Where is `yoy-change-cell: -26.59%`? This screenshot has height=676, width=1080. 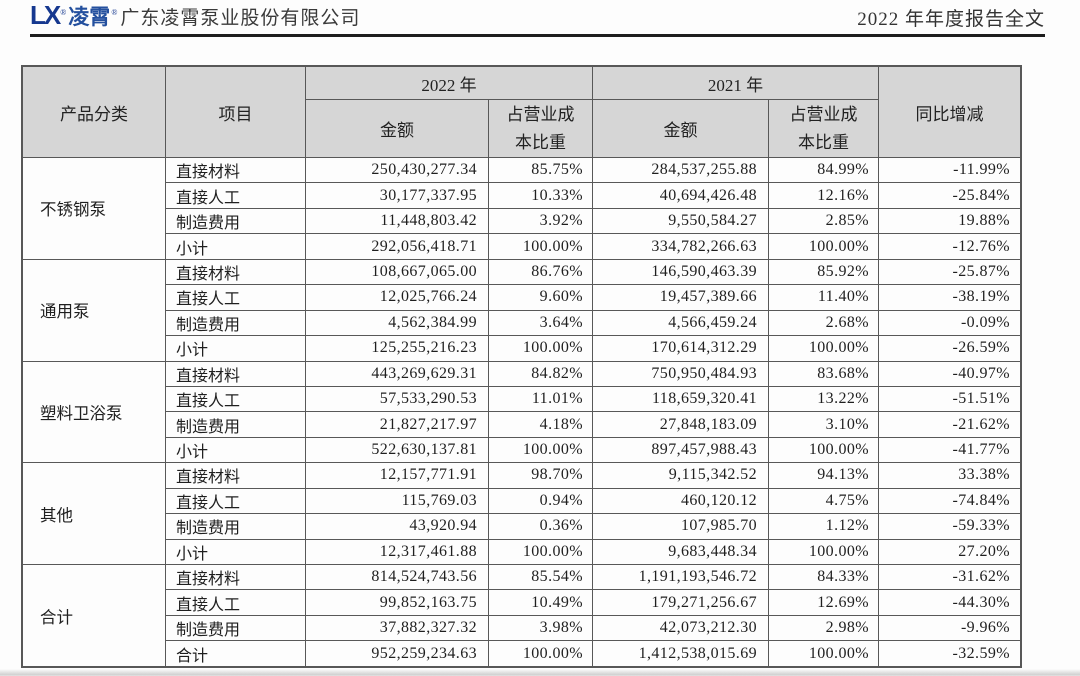 yoy-change-cell: -26.59% is located at coordinates (949, 348).